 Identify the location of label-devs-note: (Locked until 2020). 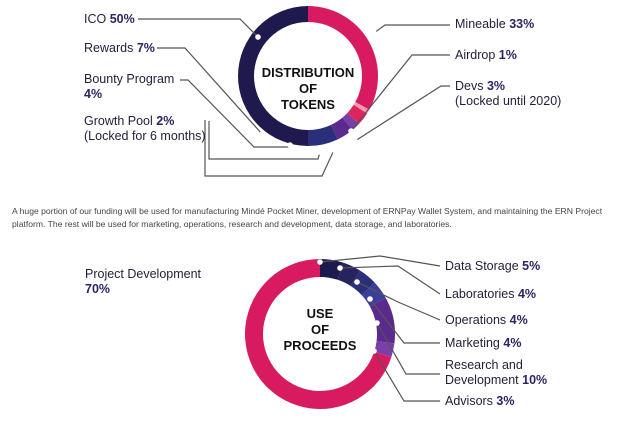
(508, 101).